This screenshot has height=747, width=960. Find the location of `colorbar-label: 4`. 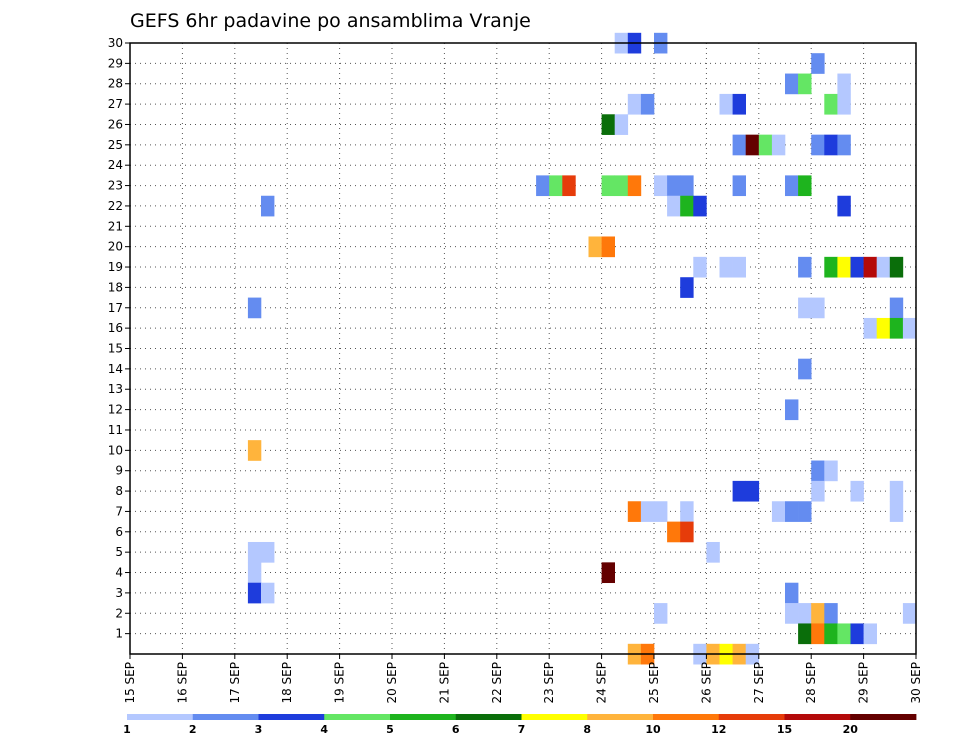

colorbar-label: 4 is located at coordinates (324, 729).